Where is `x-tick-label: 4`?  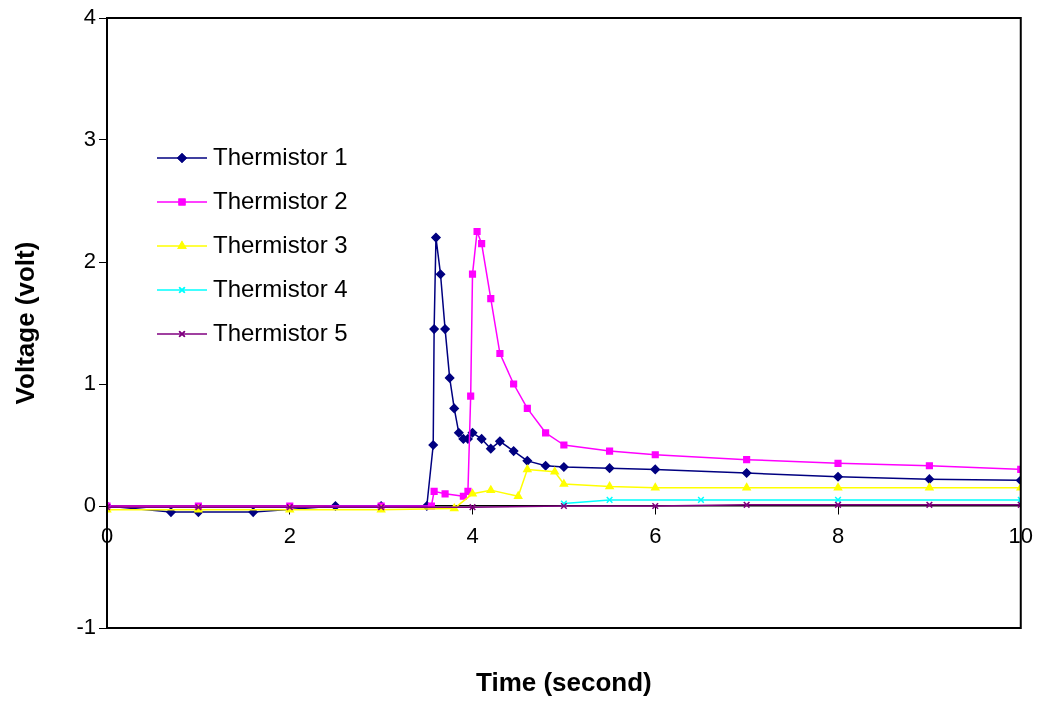
x-tick-label: 4 is located at coordinates (472, 536).